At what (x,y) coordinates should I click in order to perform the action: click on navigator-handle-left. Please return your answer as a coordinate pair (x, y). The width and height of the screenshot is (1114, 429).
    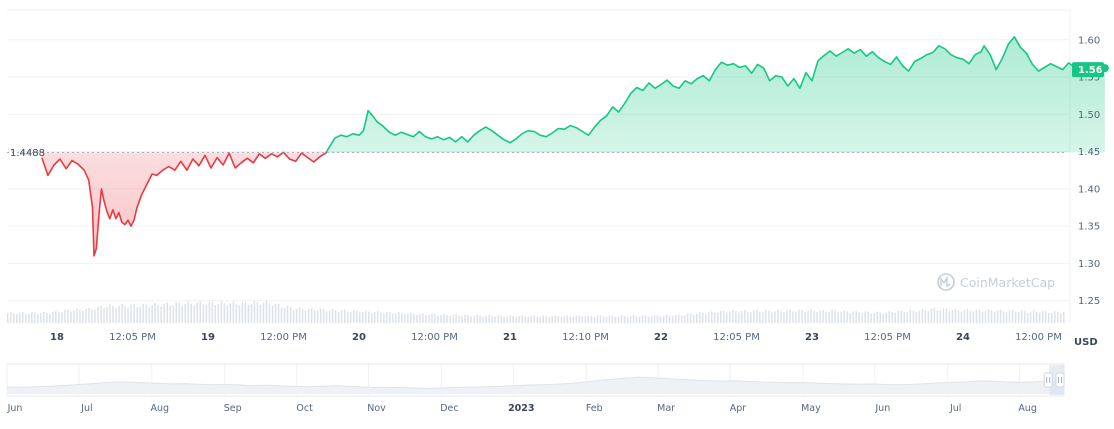
    Looking at the image, I should click on (1048, 380).